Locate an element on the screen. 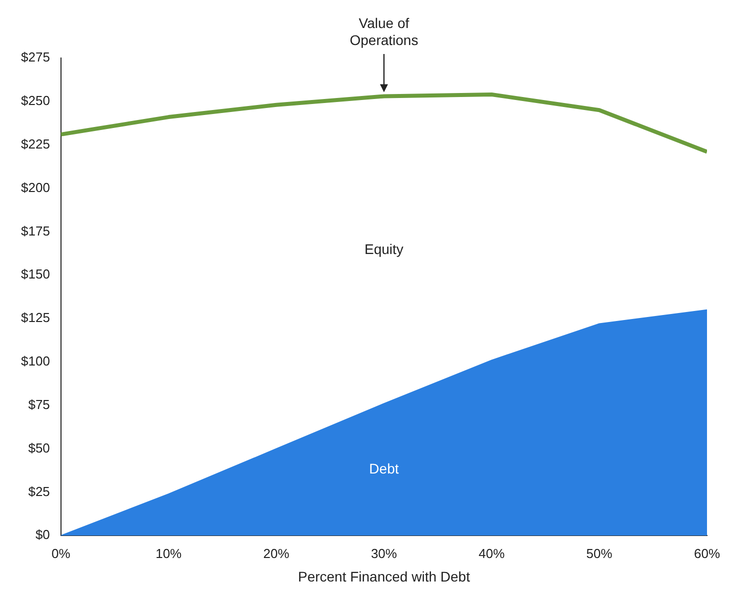  annotation: Equity is located at coordinates (384, 248).